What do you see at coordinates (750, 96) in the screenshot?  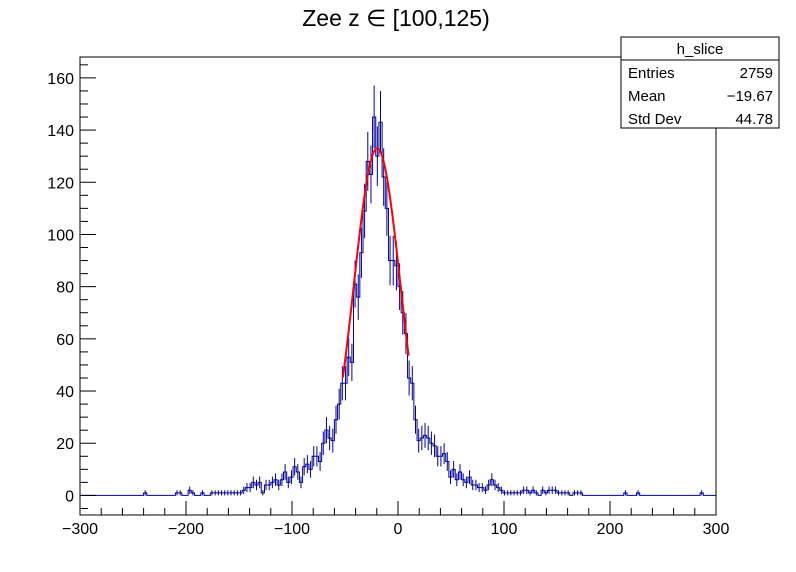 I see `stats-mean-value: −19.67` at bounding box center [750, 96].